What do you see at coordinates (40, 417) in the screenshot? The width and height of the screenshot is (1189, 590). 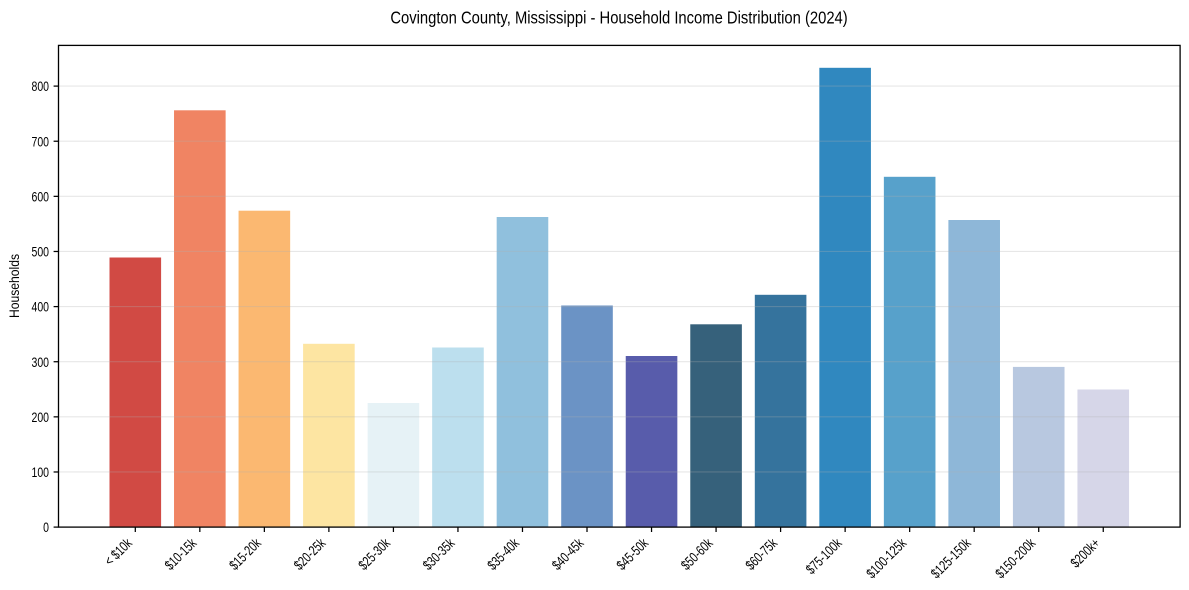 I see `svg-text: 200` at bounding box center [40, 417].